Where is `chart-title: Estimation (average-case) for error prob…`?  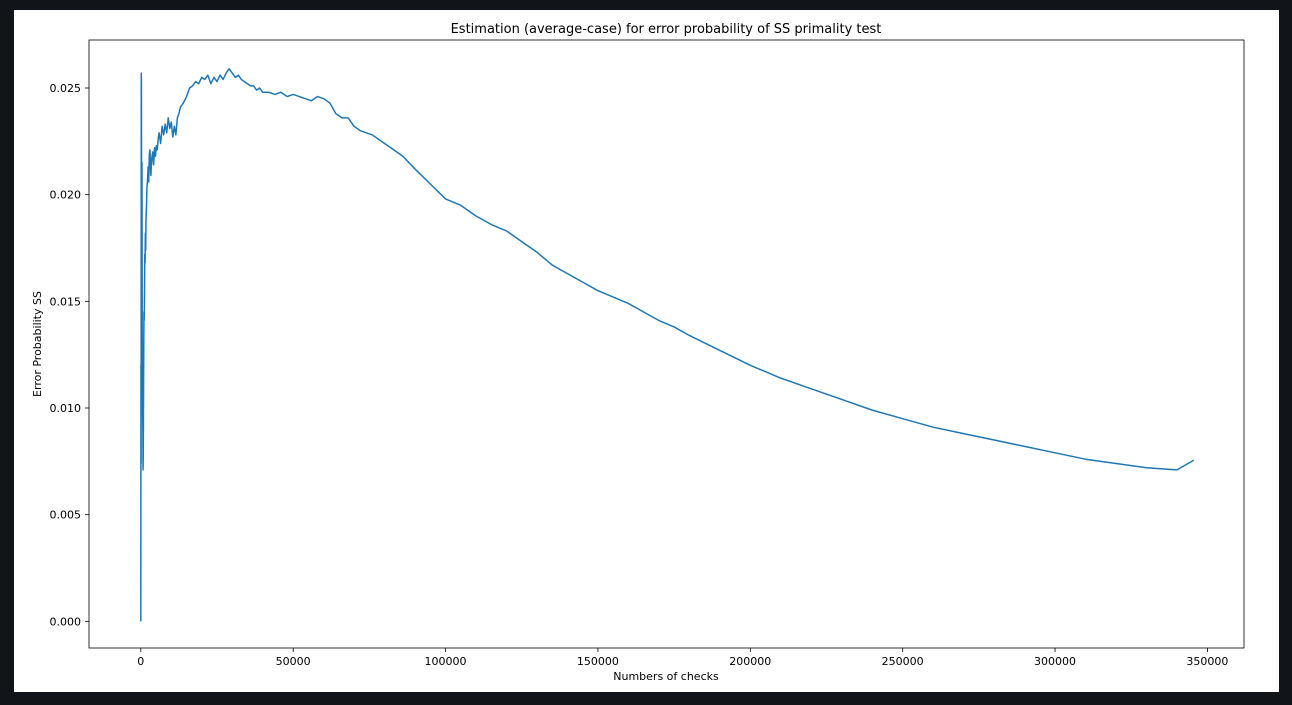 chart-title: Estimation (average-case) for error prob… is located at coordinates (666, 29).